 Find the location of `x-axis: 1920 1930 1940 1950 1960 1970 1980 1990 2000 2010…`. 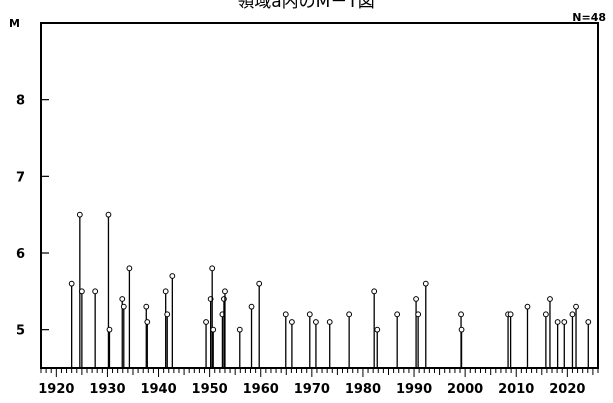

x-axis: 1920 1930 1940 1950 1960 1970 1980 1990 2000 2010… is located at coordinates (318, 382).